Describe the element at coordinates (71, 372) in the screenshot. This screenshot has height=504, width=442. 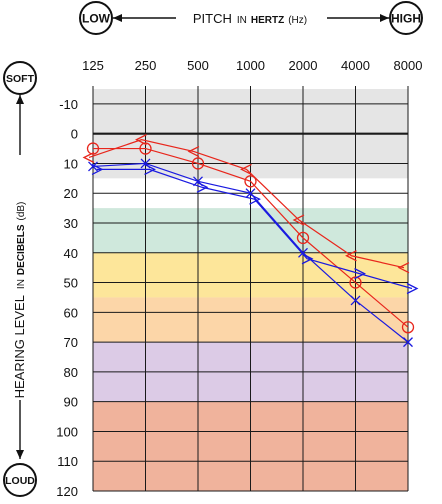
I see `y-tick-label: 80` at that location.